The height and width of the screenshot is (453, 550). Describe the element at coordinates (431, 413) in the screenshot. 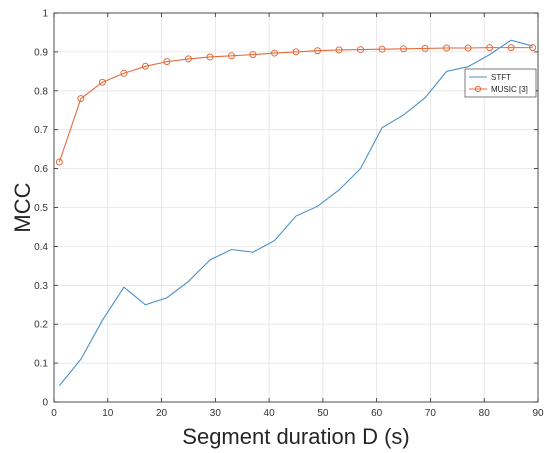

I see `x-tick-label: 70` at that location.